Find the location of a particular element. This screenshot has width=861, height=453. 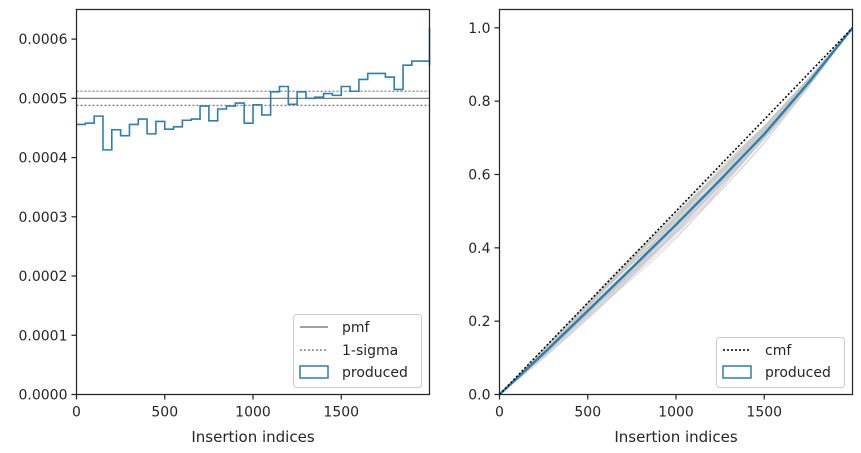

right-y-tick-label: 0.6 is located at coordinates (479, 176).